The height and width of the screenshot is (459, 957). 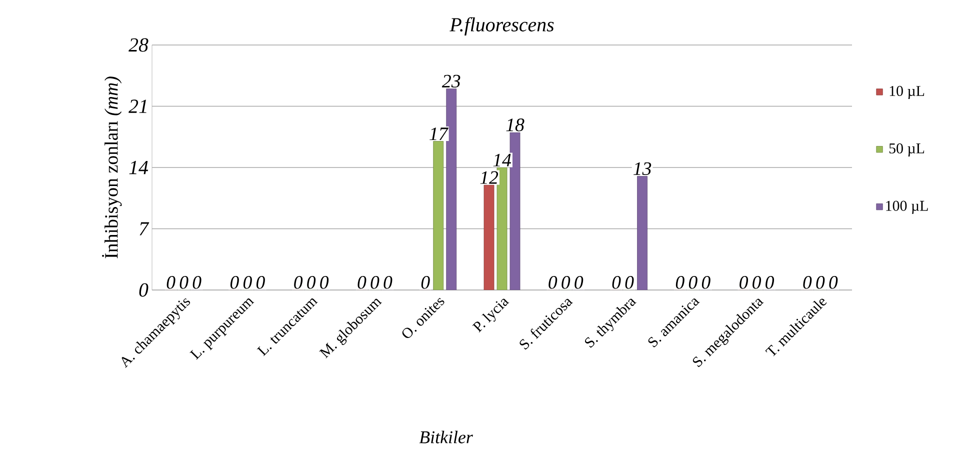 I want to click on data-label: 13, so click(x=642, y=169).